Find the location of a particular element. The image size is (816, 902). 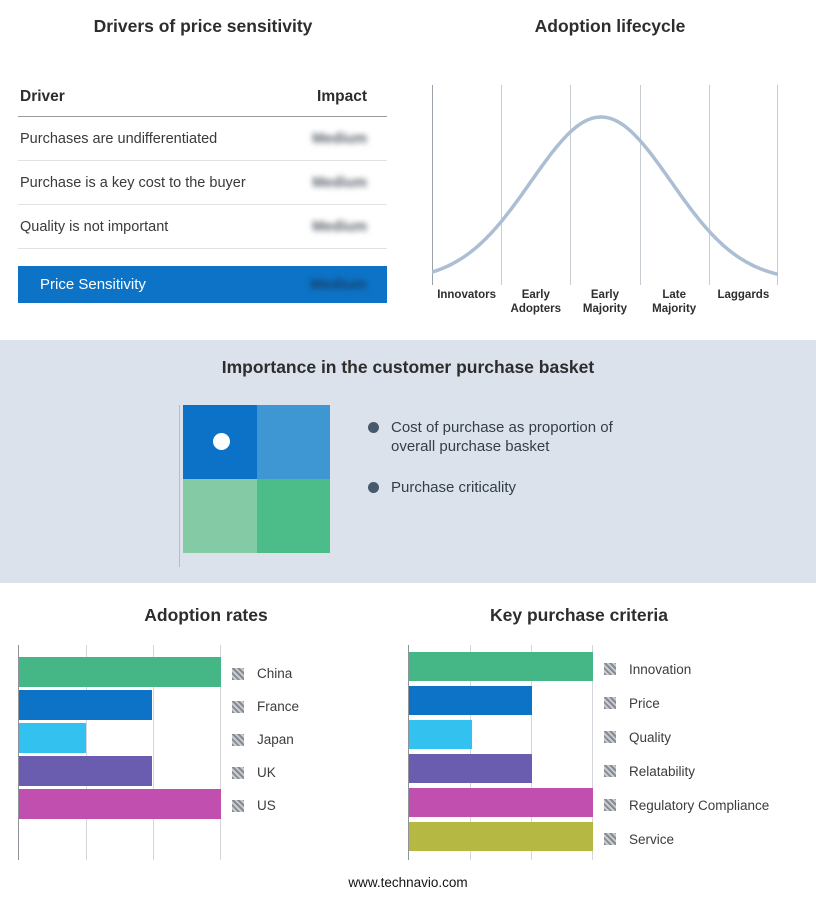

bar-relatability is located at coordinates (471, 768).